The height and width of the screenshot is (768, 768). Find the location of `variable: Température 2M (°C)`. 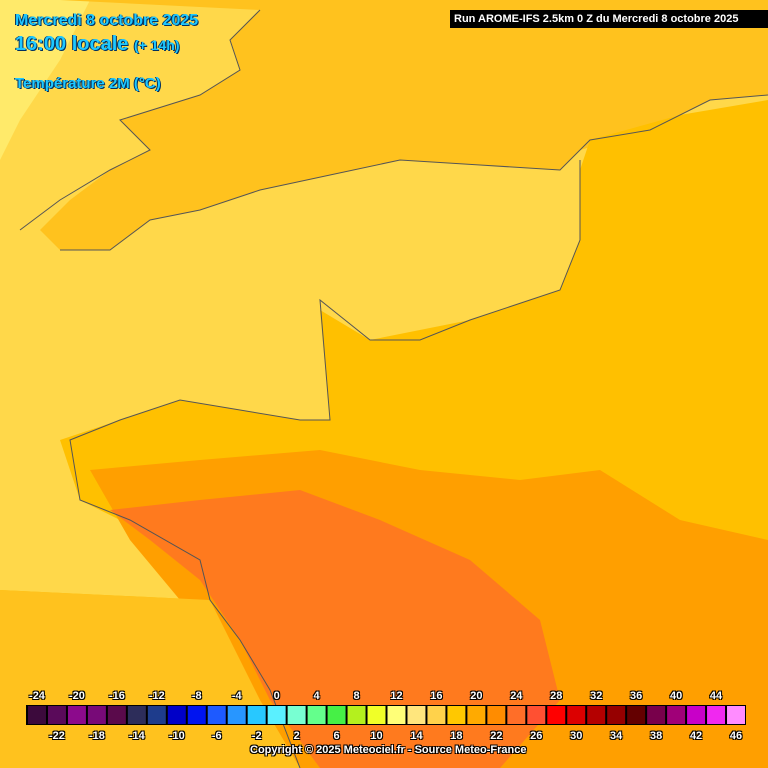

variable: Température 2M (°C) is located at coordinates (88, 83).